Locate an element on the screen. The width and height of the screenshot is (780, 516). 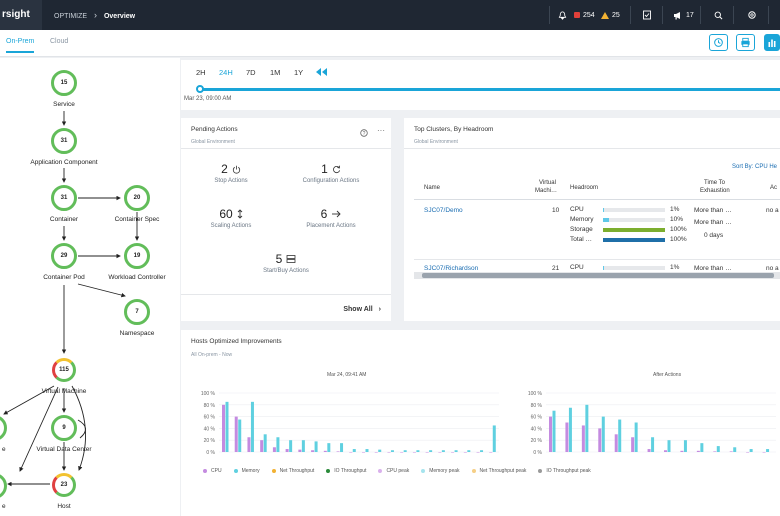
critical-alerts-badge: 254 is located at coordinates (584, 15).